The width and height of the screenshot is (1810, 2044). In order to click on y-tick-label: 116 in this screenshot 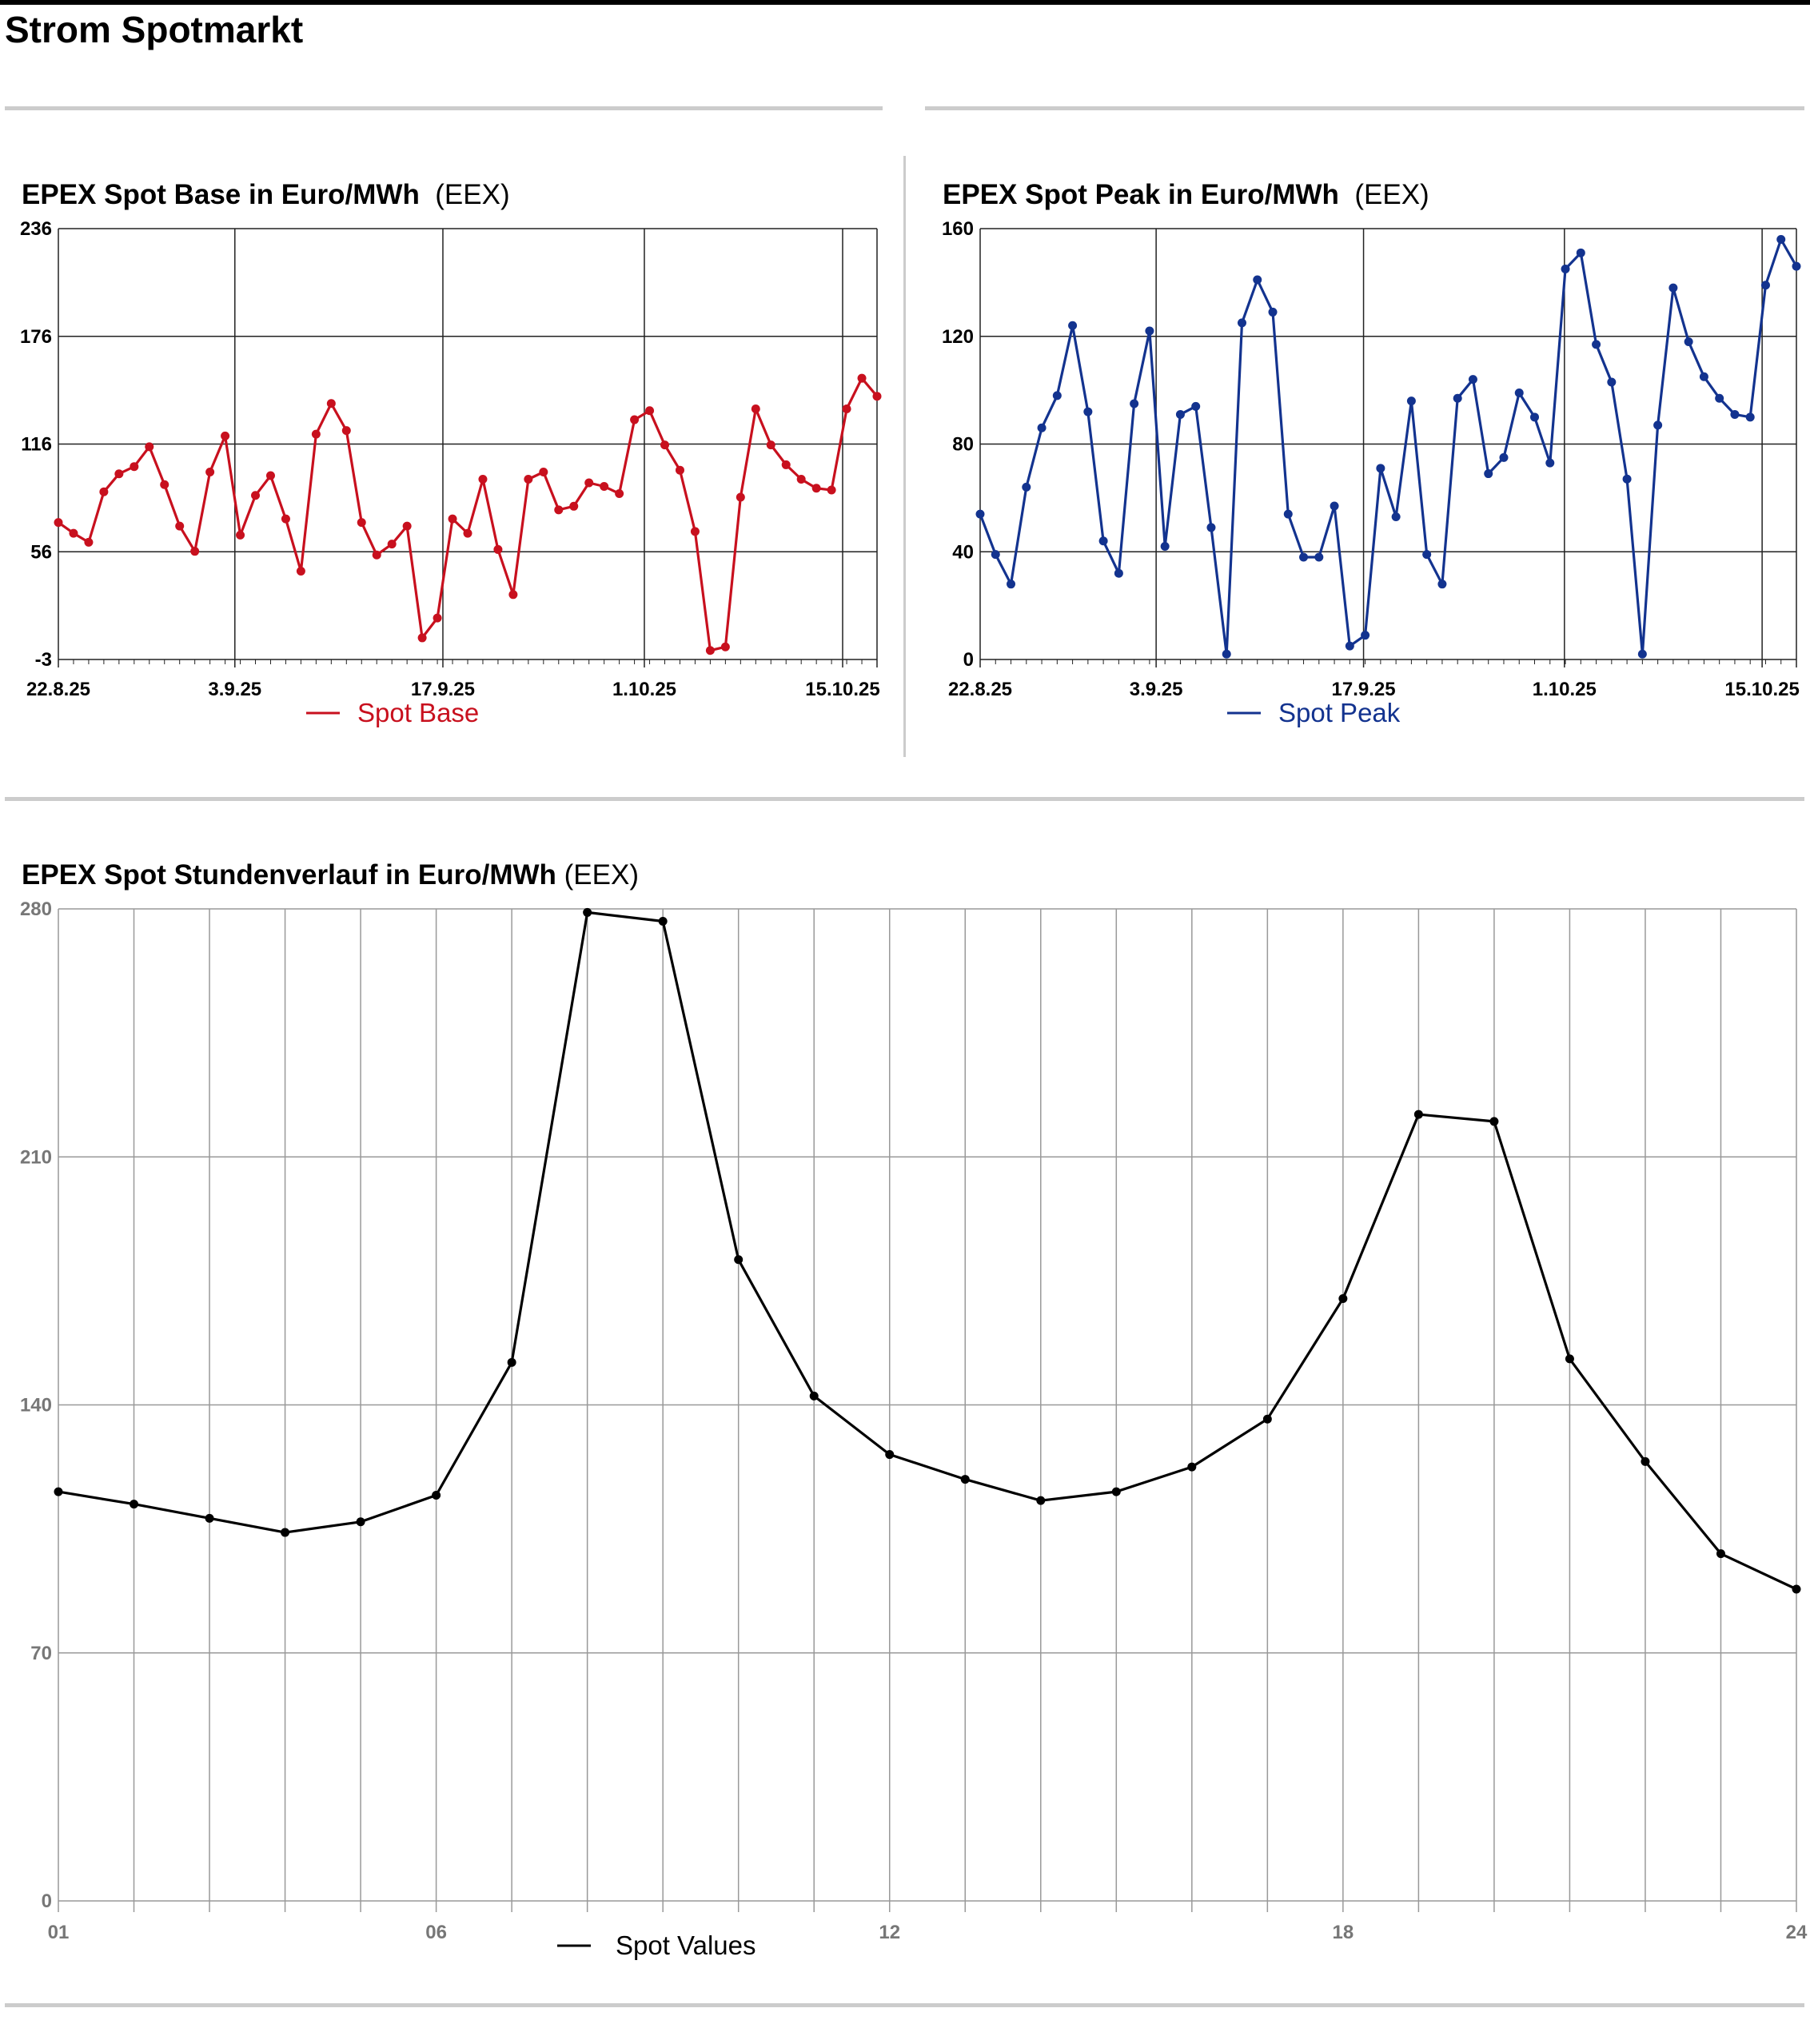, I will do `click(36, 445)`.